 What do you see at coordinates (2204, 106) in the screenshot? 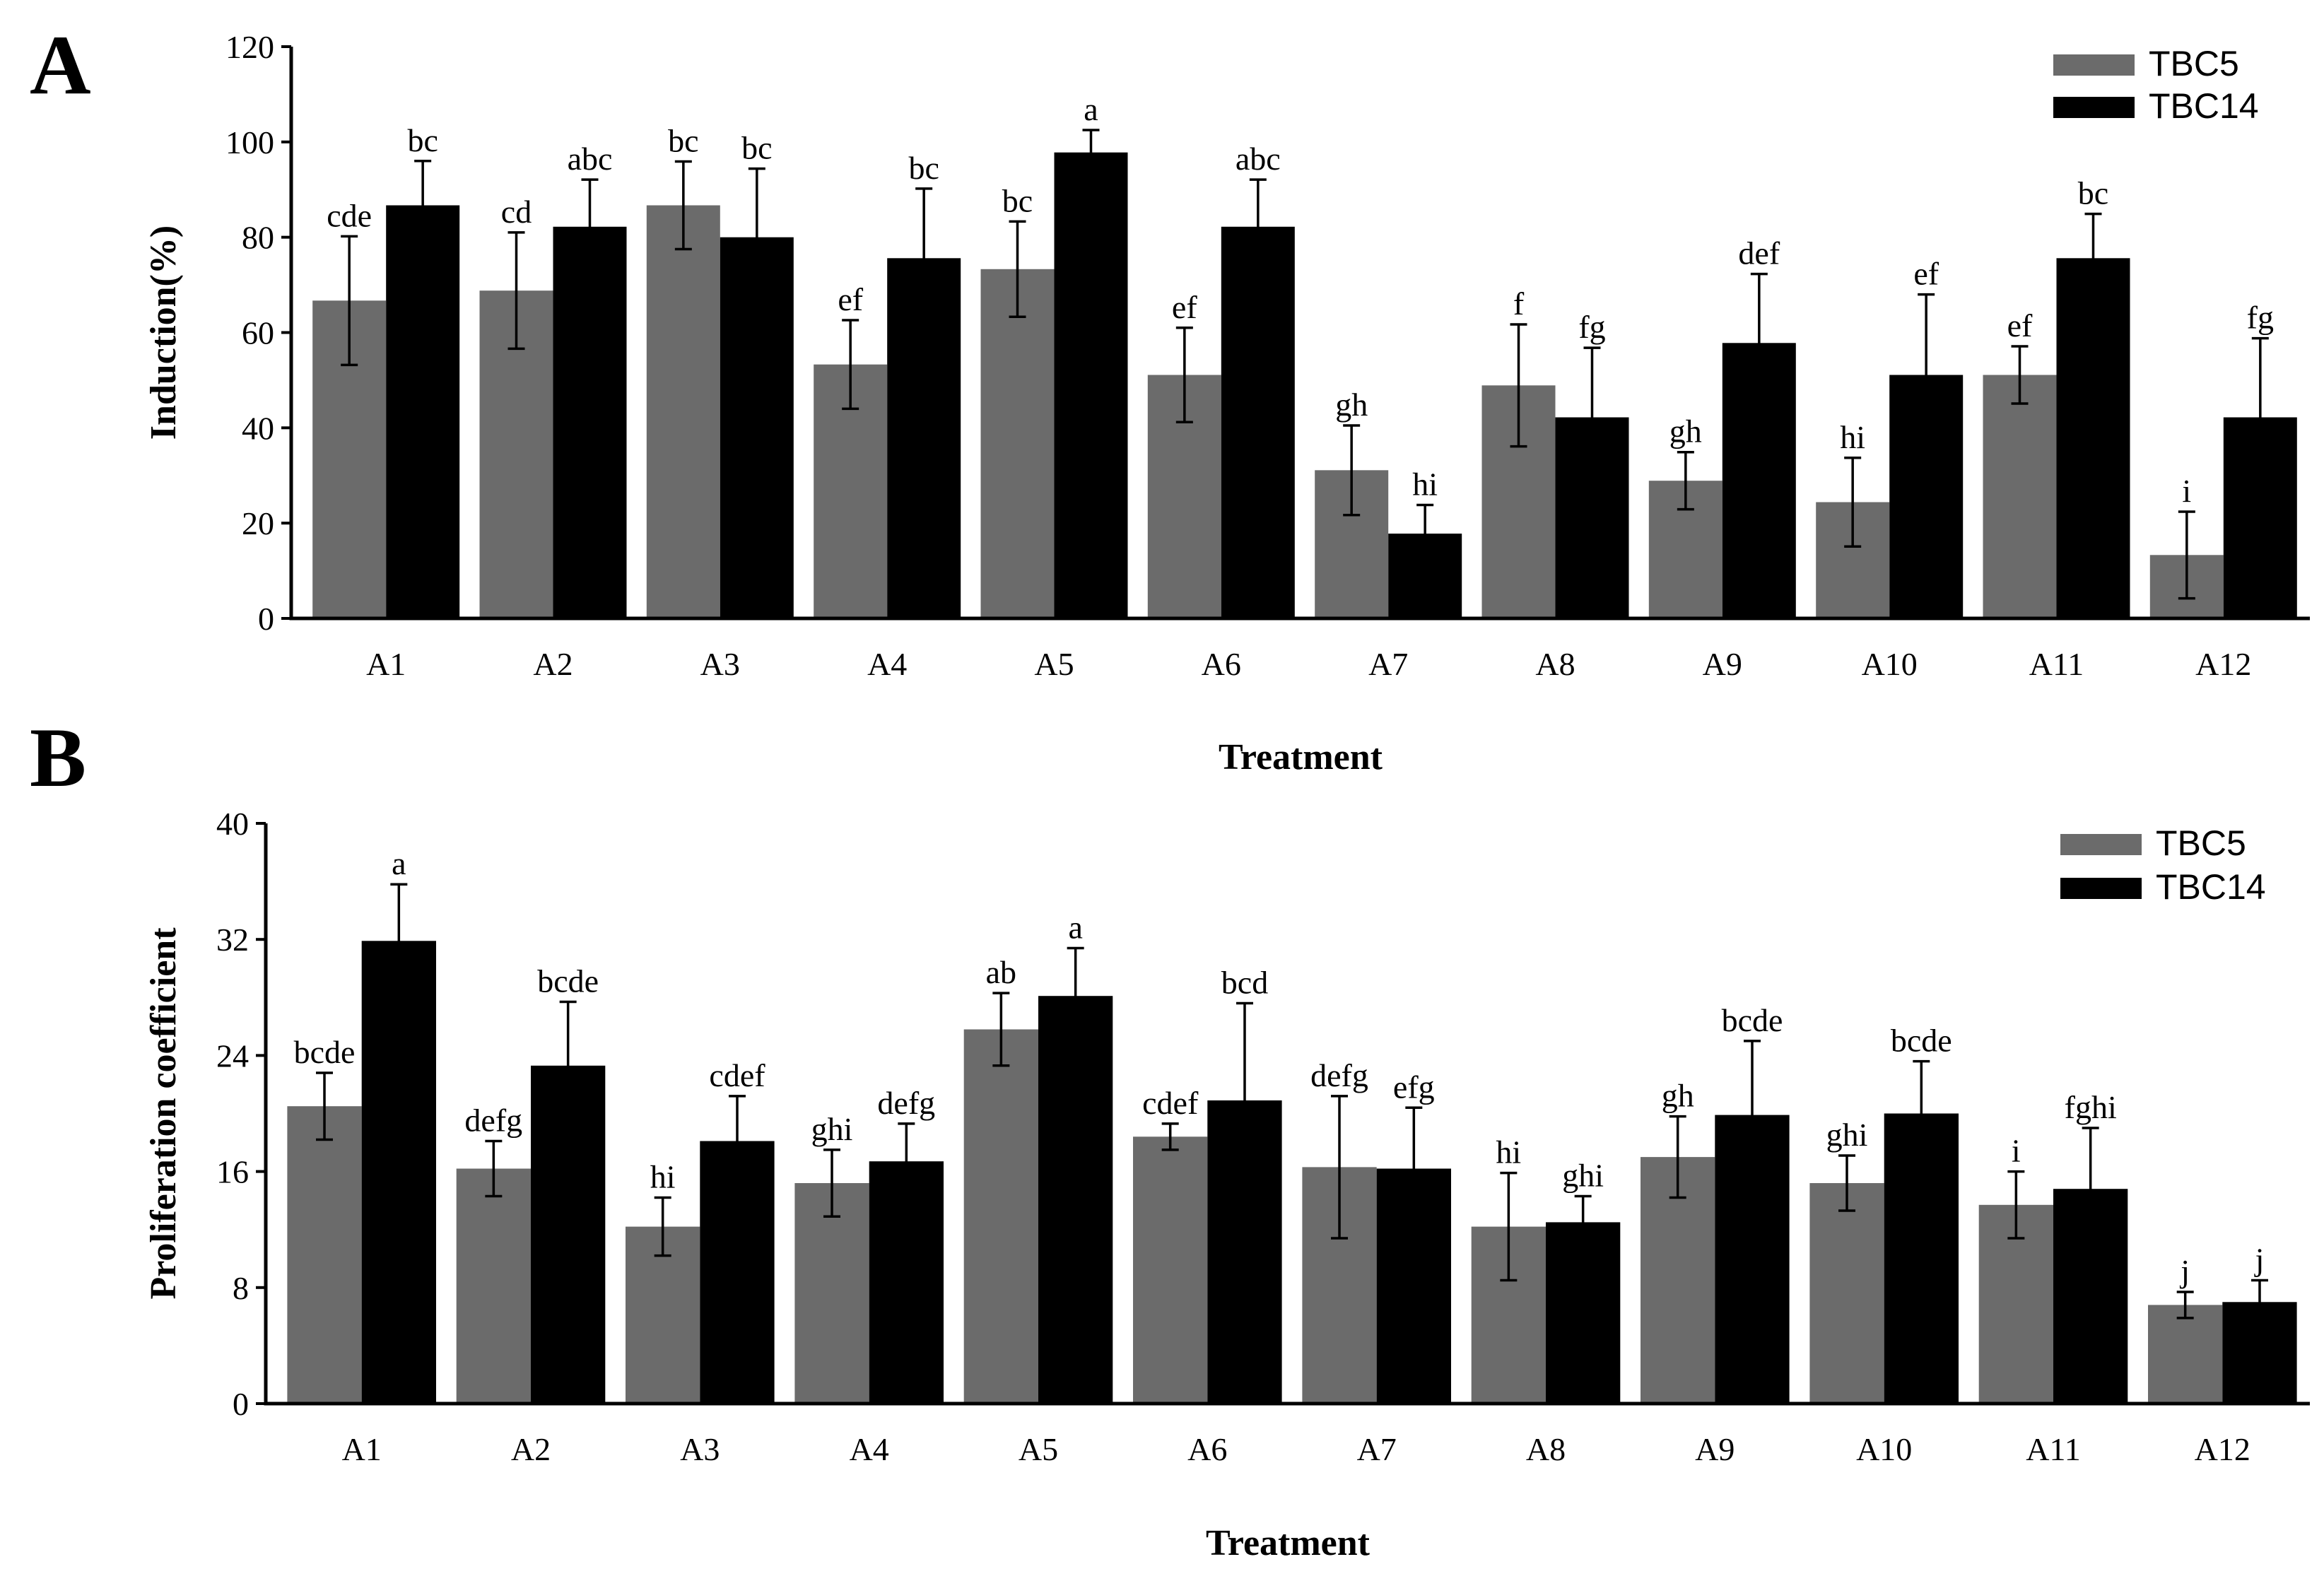
I see `legend-label-tbc14: TBC14` at bounding box center [2204, 106].